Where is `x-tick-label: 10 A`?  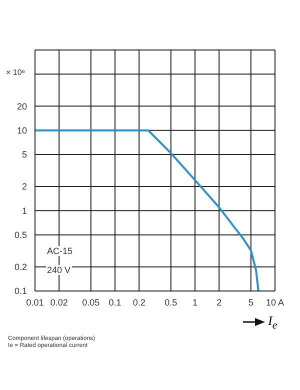
x-tick-label: 10 A is located at coordinates (275, 302).